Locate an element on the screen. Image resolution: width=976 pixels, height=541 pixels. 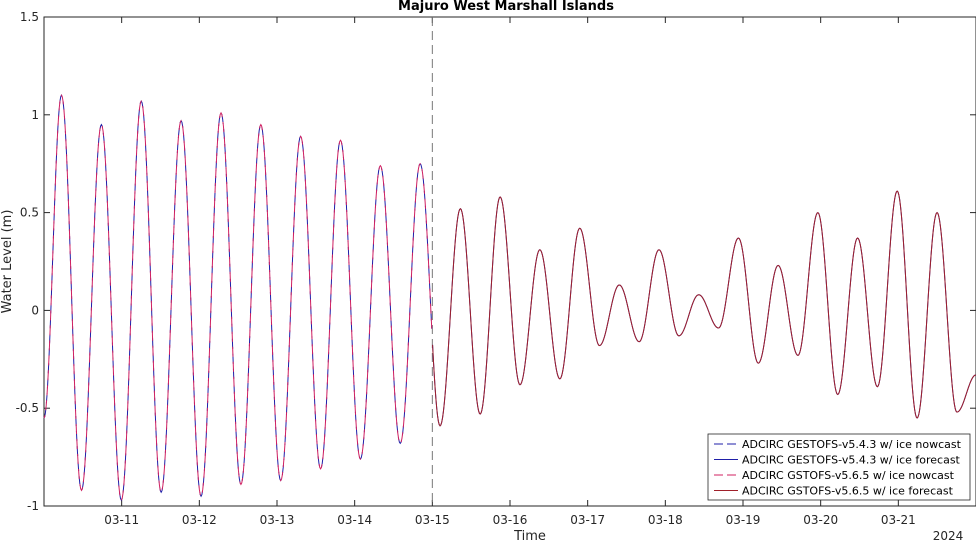
chart-title: Majuro West Marshall Islands is located at coordinates (506, 7).